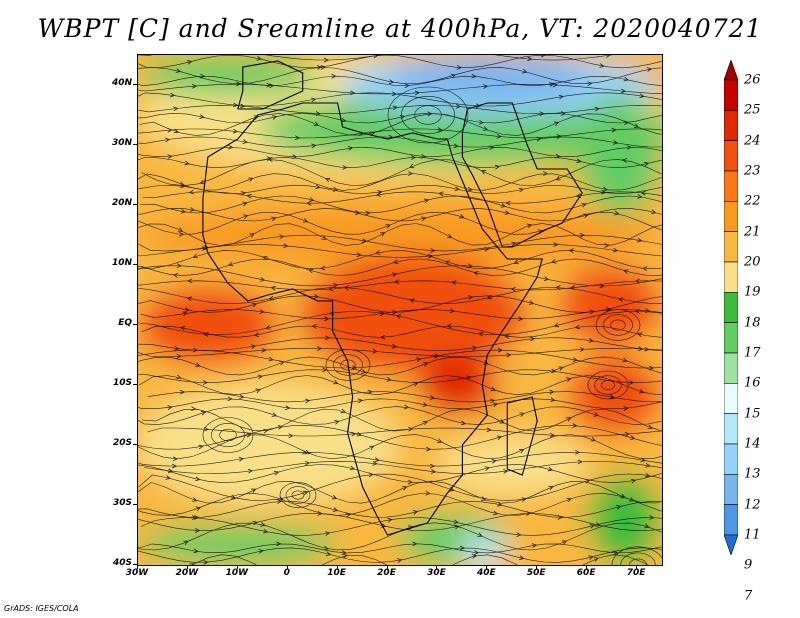 This screenshot has height=618, width=800. I want to click on colorbar-label: 24, so click(752, 141).